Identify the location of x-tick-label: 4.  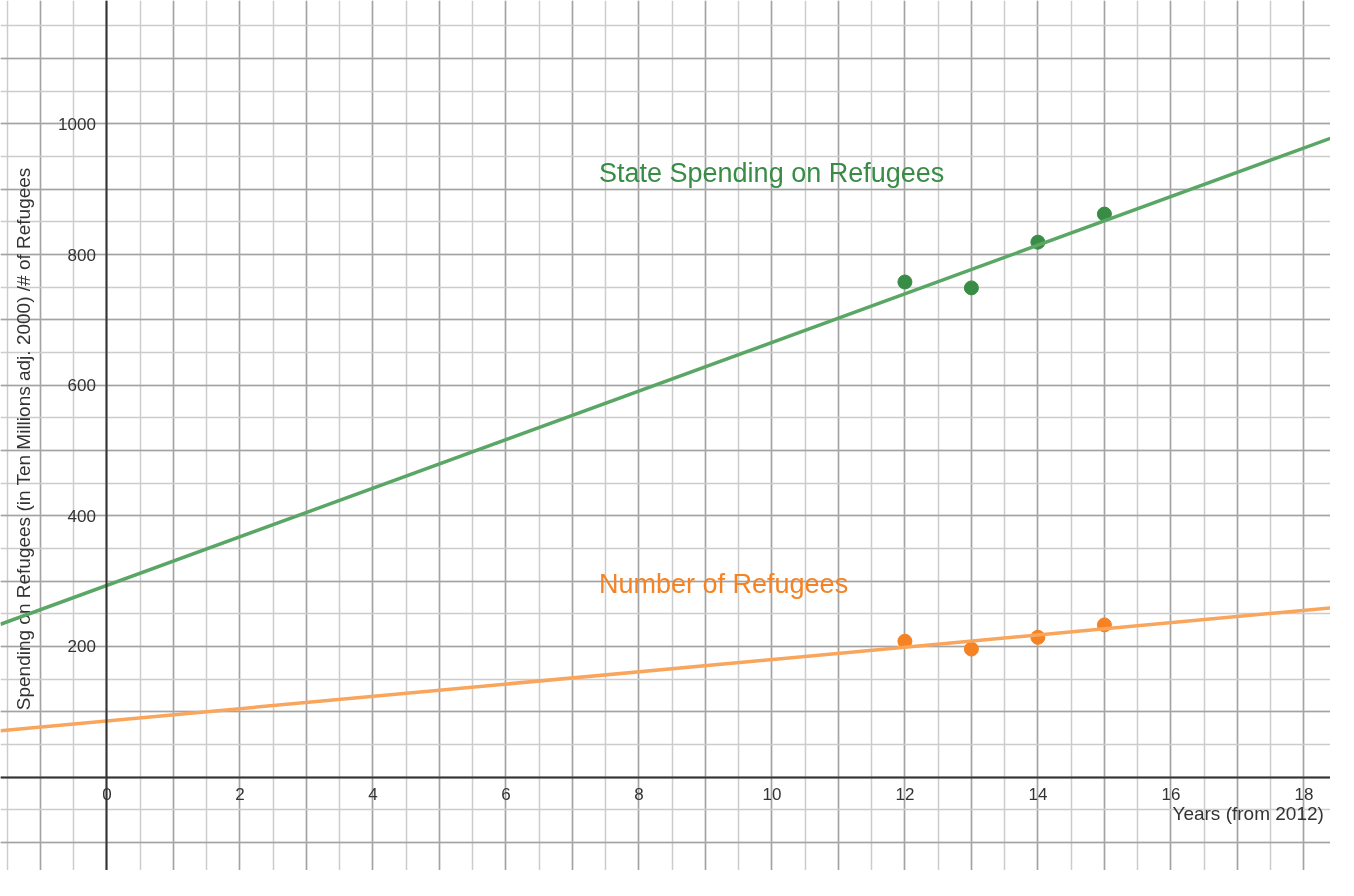
(373, 795).